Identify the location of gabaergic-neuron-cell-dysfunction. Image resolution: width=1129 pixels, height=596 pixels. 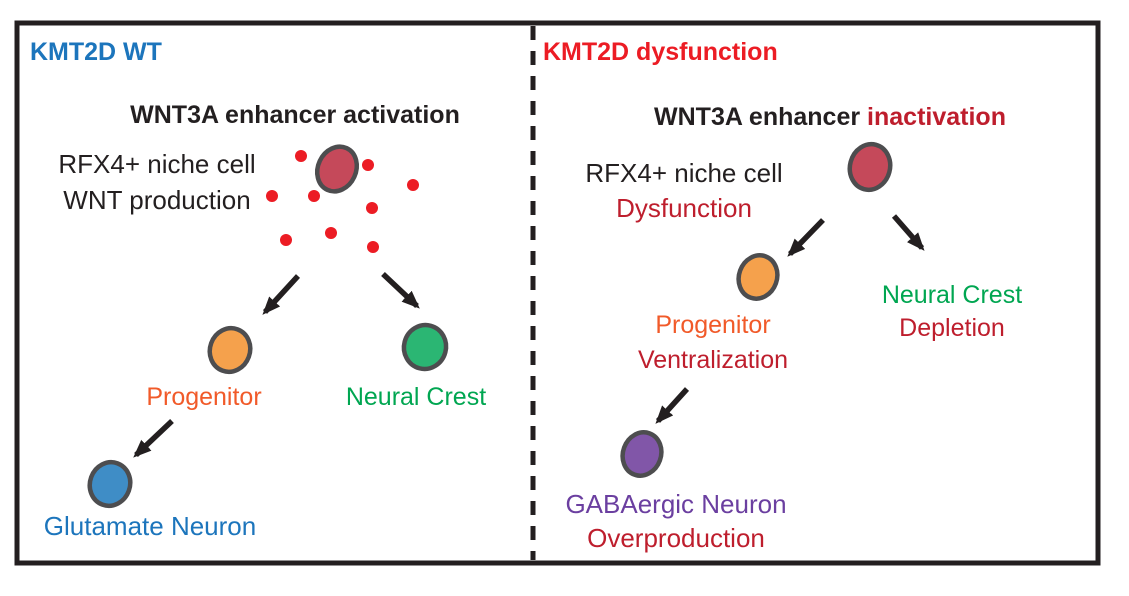
(642, 454).